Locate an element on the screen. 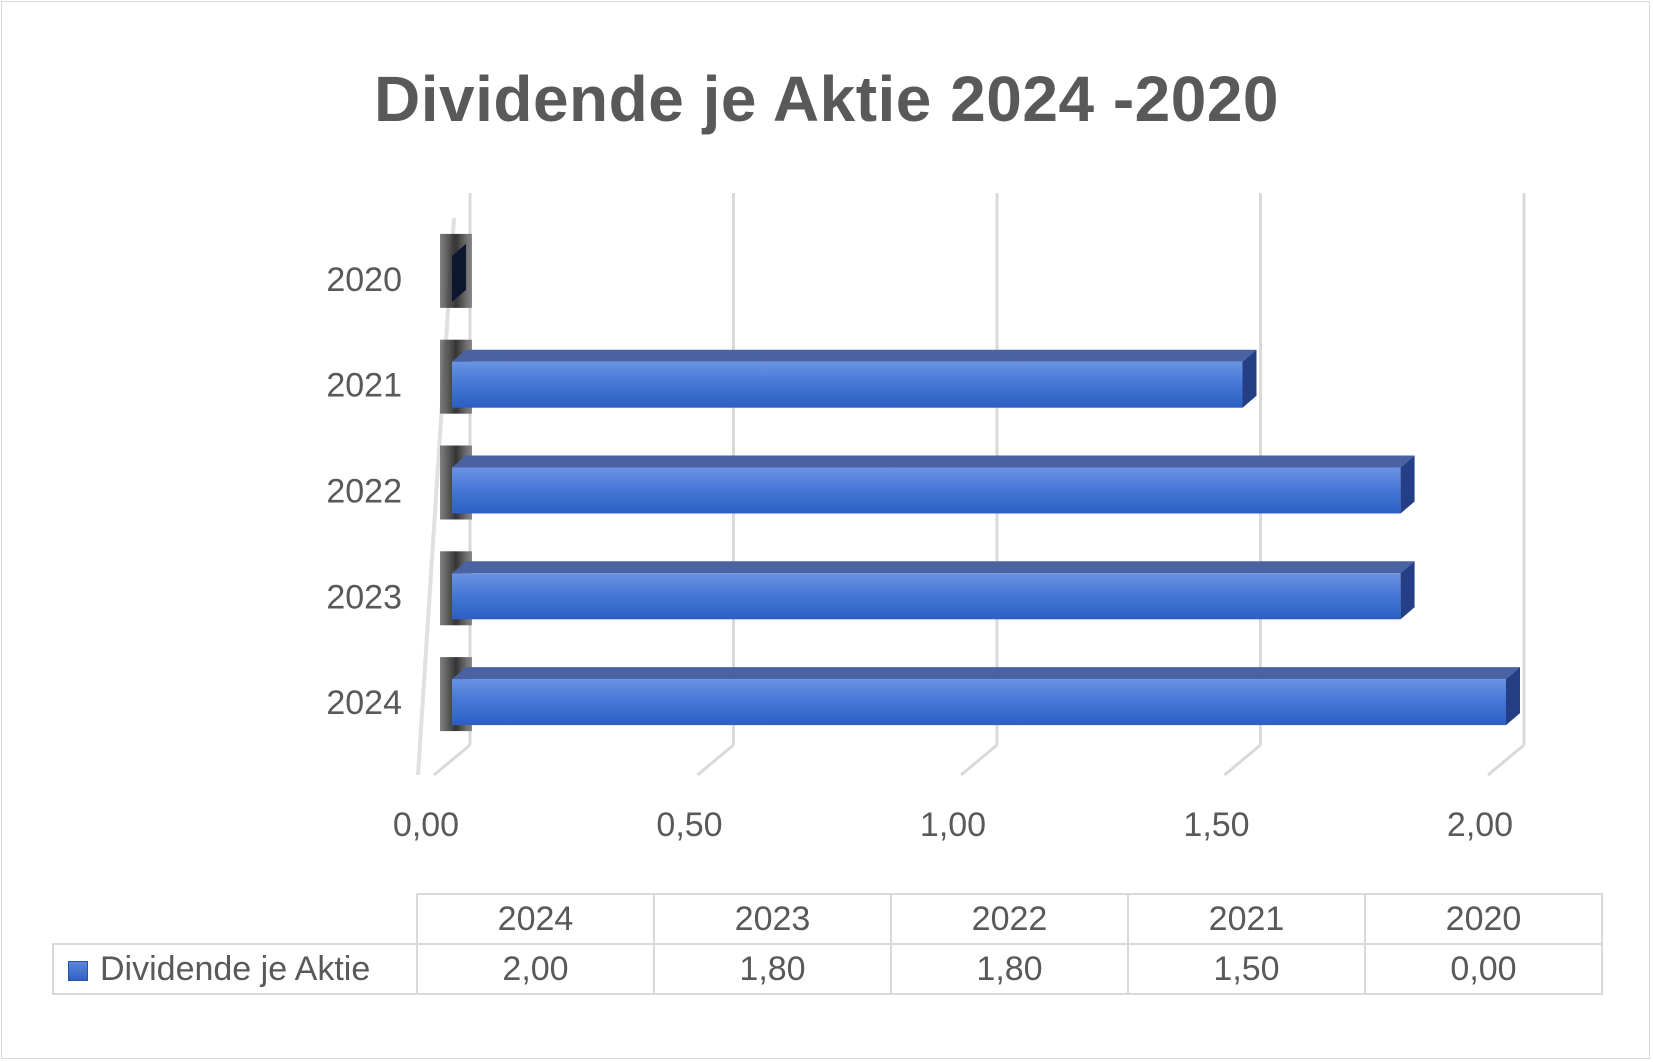 This screenshot has height=1062, width=1653. series-name: Dividende je Aktie is located at coordinates (235, 968).